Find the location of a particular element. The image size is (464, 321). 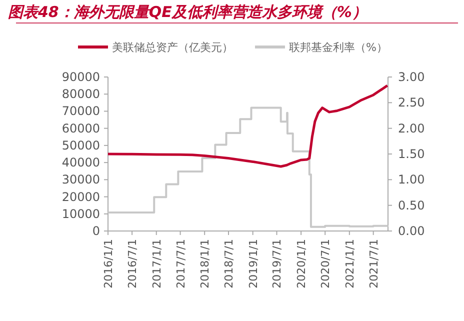

x-tick-label: 2017/7/1 is located at coordinates (181, 263).